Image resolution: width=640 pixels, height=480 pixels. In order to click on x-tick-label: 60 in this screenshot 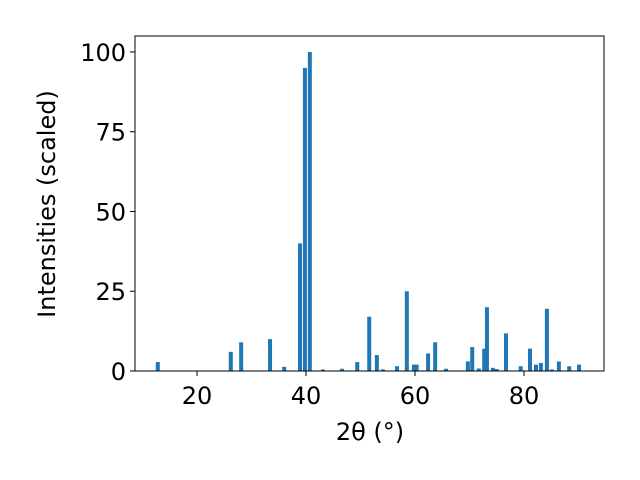, I will do `click(415, 396)`.